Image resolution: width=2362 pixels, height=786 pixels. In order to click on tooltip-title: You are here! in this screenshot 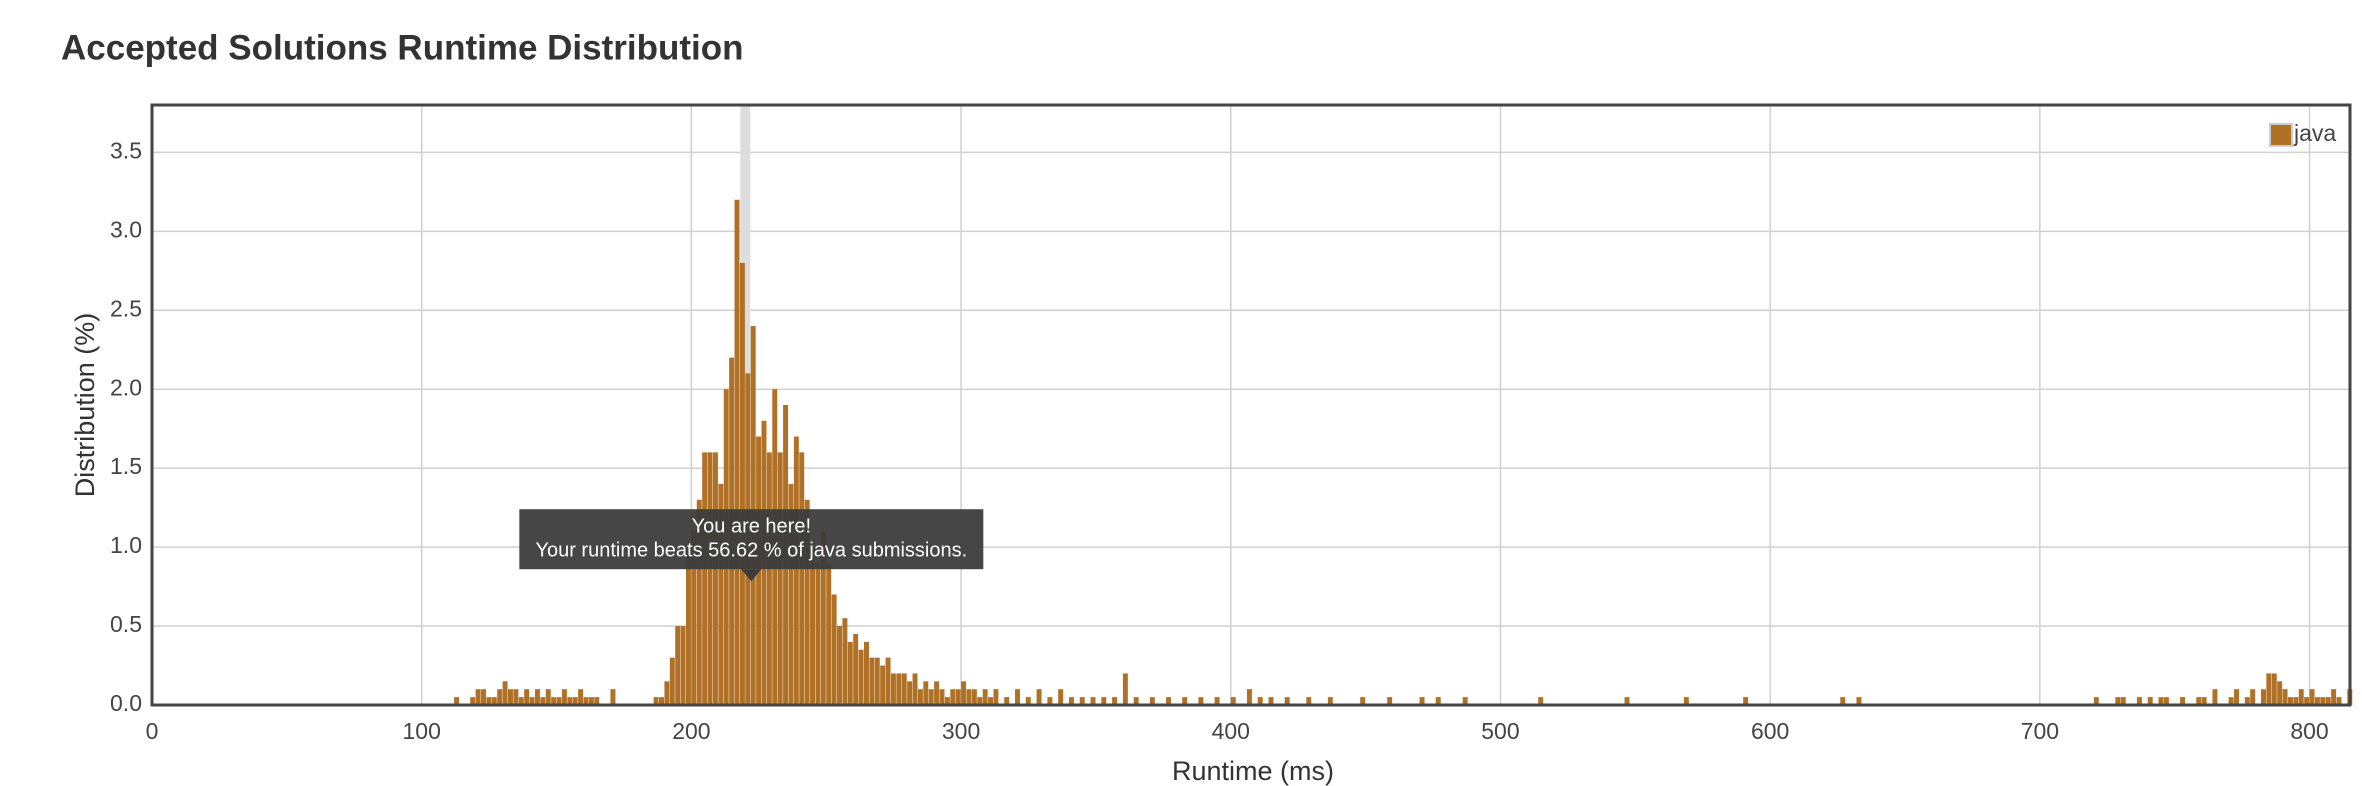, I will do `click(751, 526)`.